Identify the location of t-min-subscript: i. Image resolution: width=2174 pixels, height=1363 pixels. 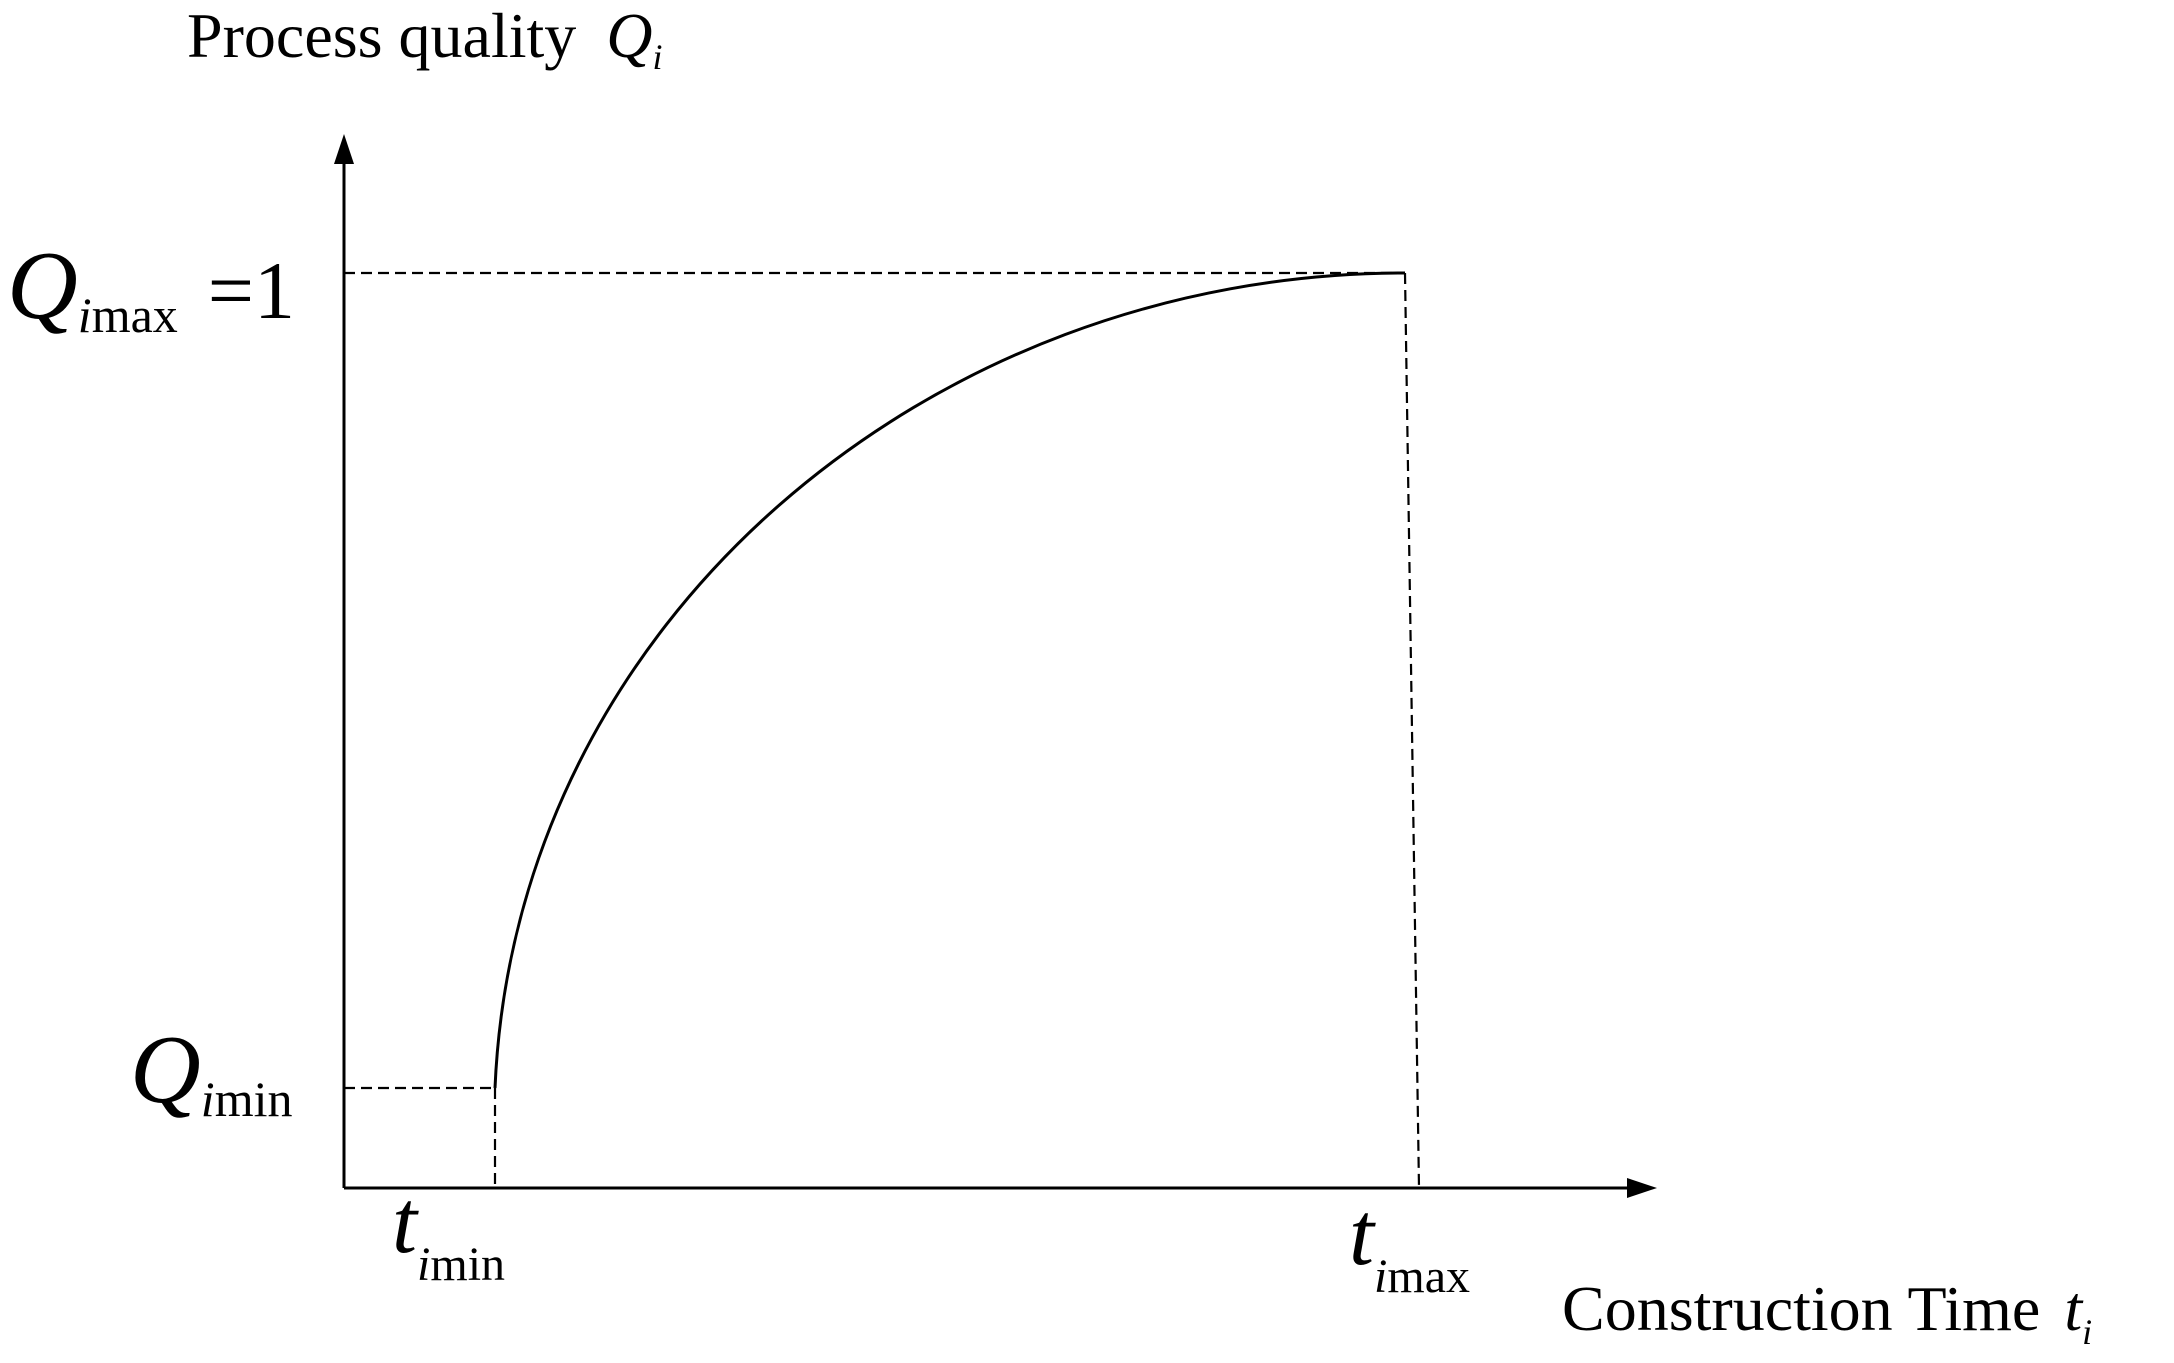
(423, 1264).